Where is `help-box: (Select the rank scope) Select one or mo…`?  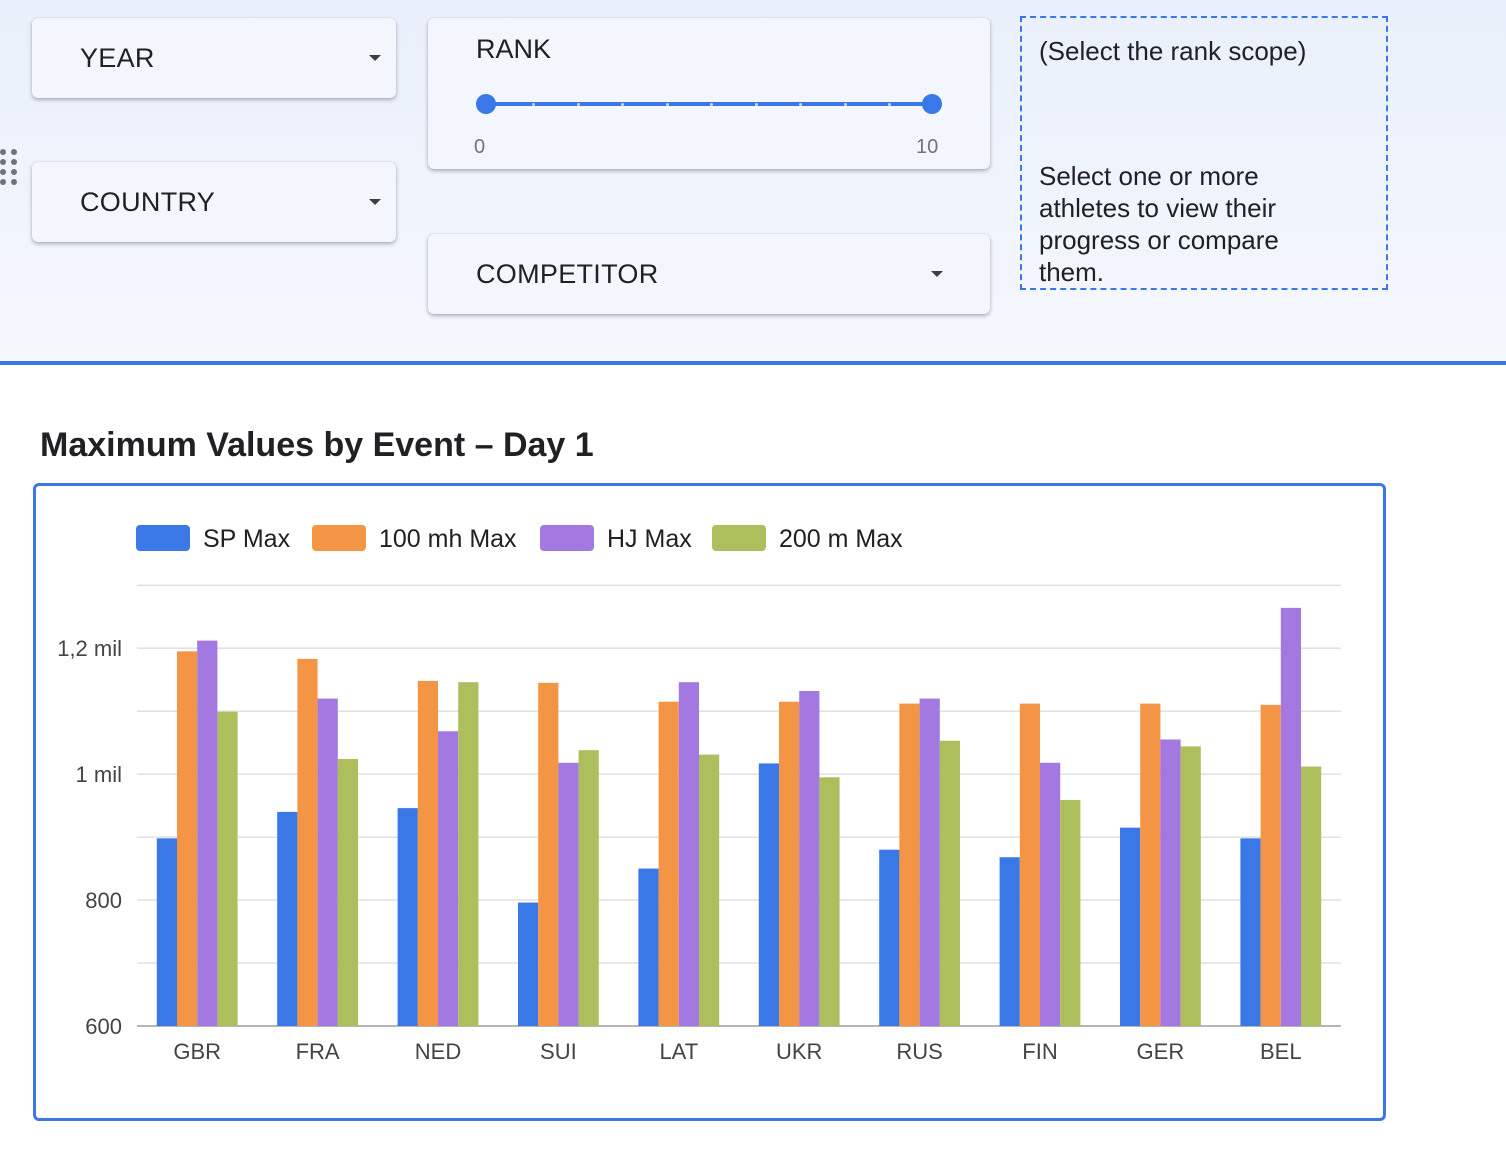
help-box: (Select the rank scope) Select one or mo… is located at coordinates (1204, 153).